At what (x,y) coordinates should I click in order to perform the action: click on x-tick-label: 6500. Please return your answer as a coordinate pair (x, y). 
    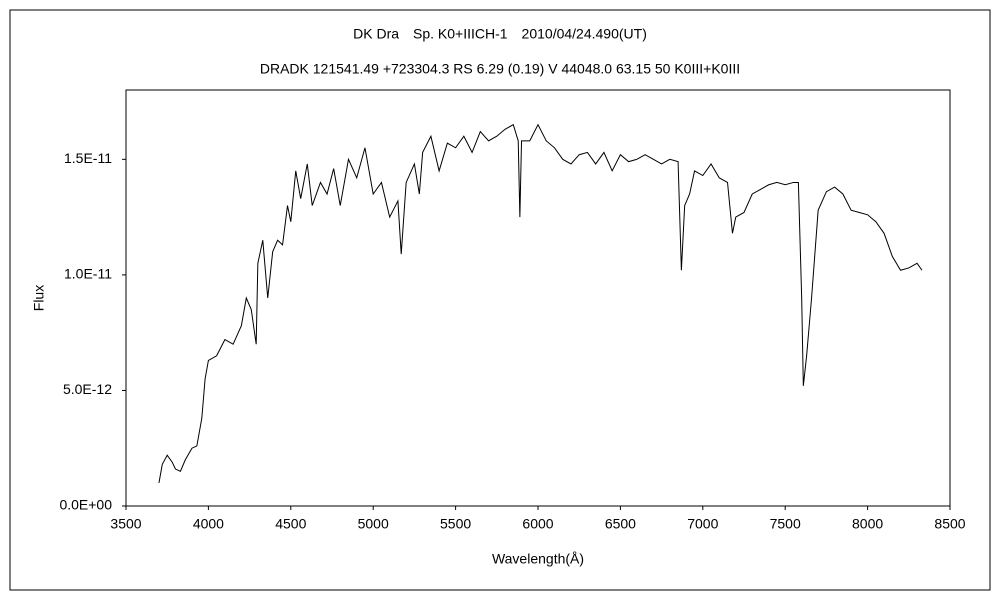
    Looking at the image, I should click on (620, 524).